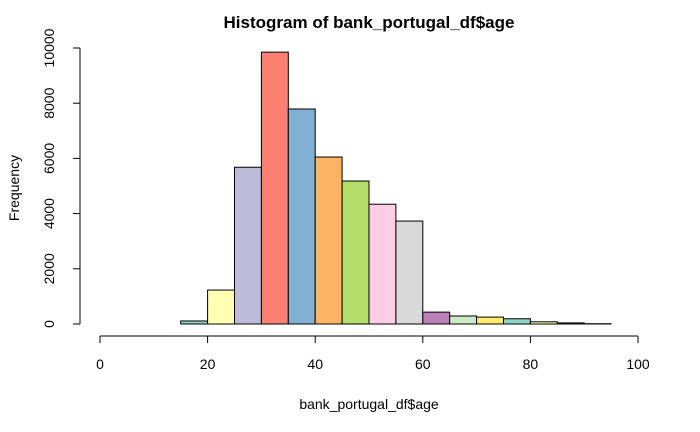 This screenshot has width=700, height=432. What do you see at coordinates (423, 364) in the screenshot?
I see `x-tick-label: 60` at bounding box center [423, 364].